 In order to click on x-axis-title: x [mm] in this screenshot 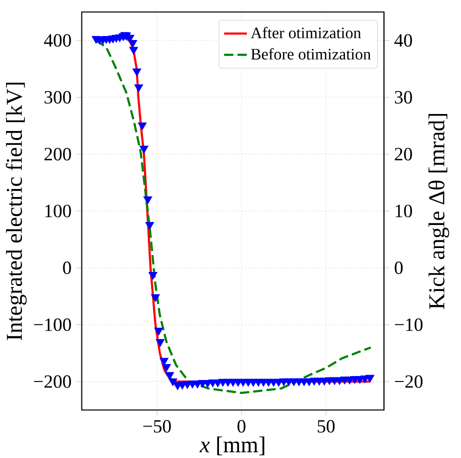, I will do `click(232, 446)`.